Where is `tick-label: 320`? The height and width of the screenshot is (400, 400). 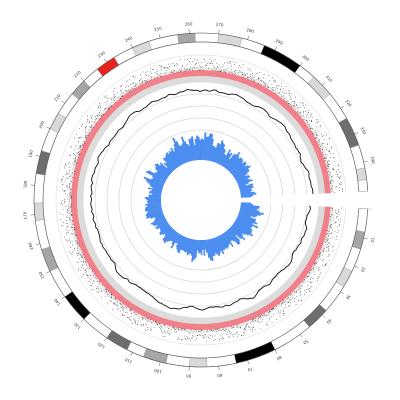
tick-label: 320 is located at coordinates (348, 103).